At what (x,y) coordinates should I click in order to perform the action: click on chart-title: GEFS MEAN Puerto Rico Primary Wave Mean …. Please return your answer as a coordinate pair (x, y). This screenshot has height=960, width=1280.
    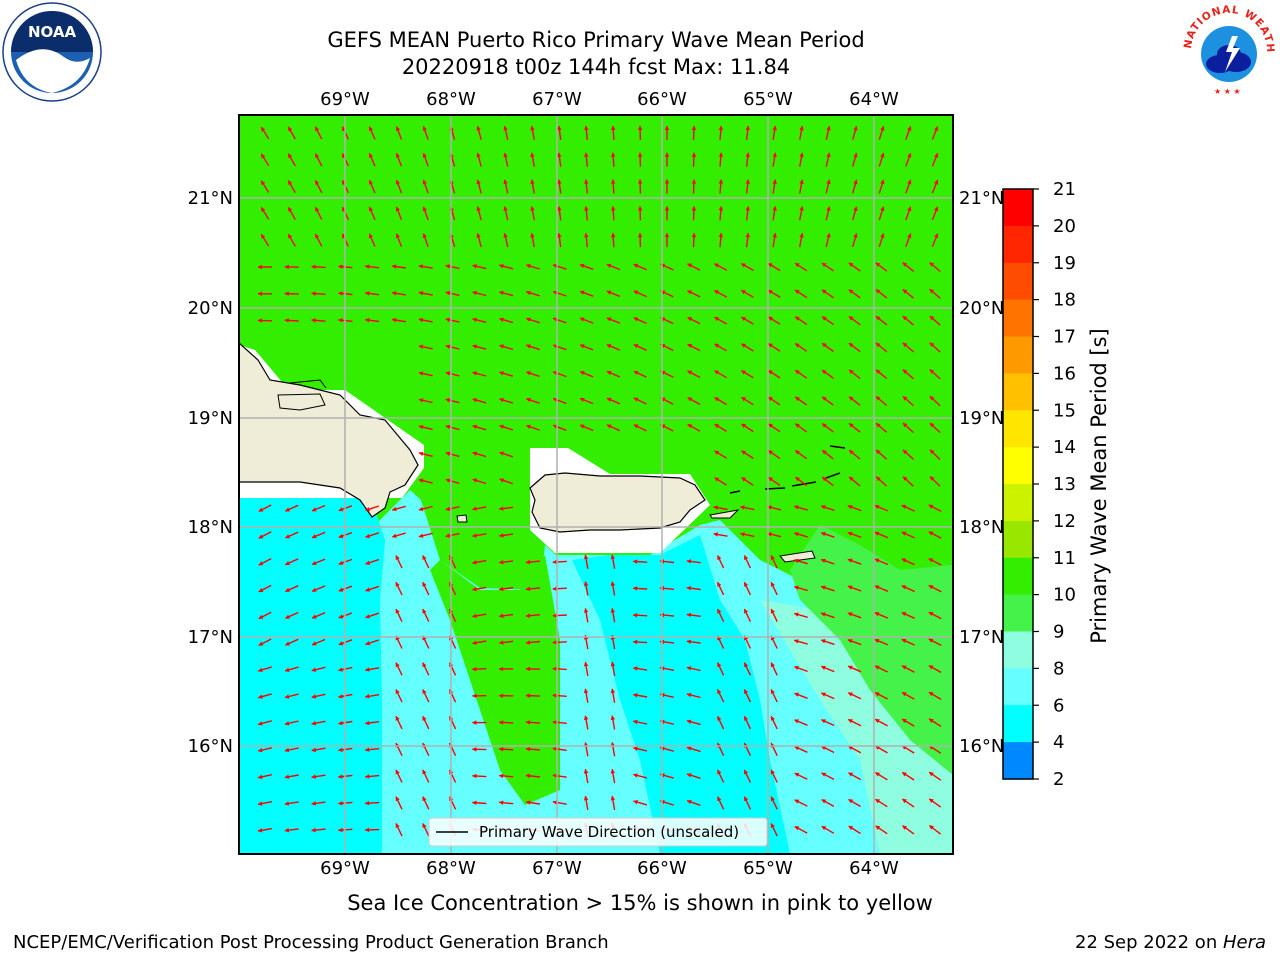
    Looking at the image, I should click on (596, 40).